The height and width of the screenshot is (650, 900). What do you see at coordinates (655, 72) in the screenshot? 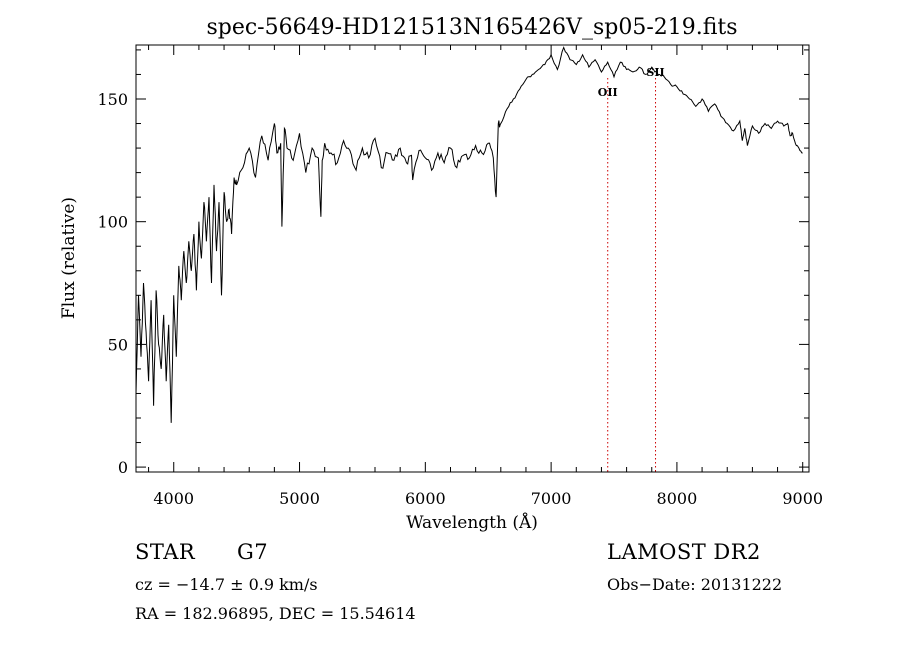
I see `line-label-sii: SII` at bounding box center [655, 72].